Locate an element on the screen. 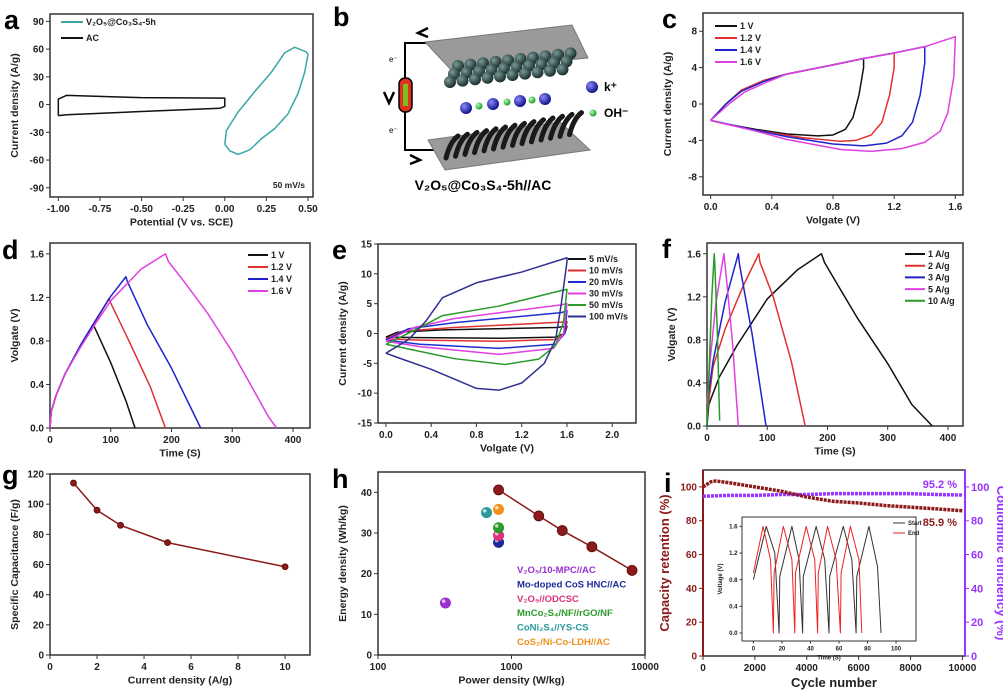  x-tick-label: 4000 is located at coordinates (807, 668).